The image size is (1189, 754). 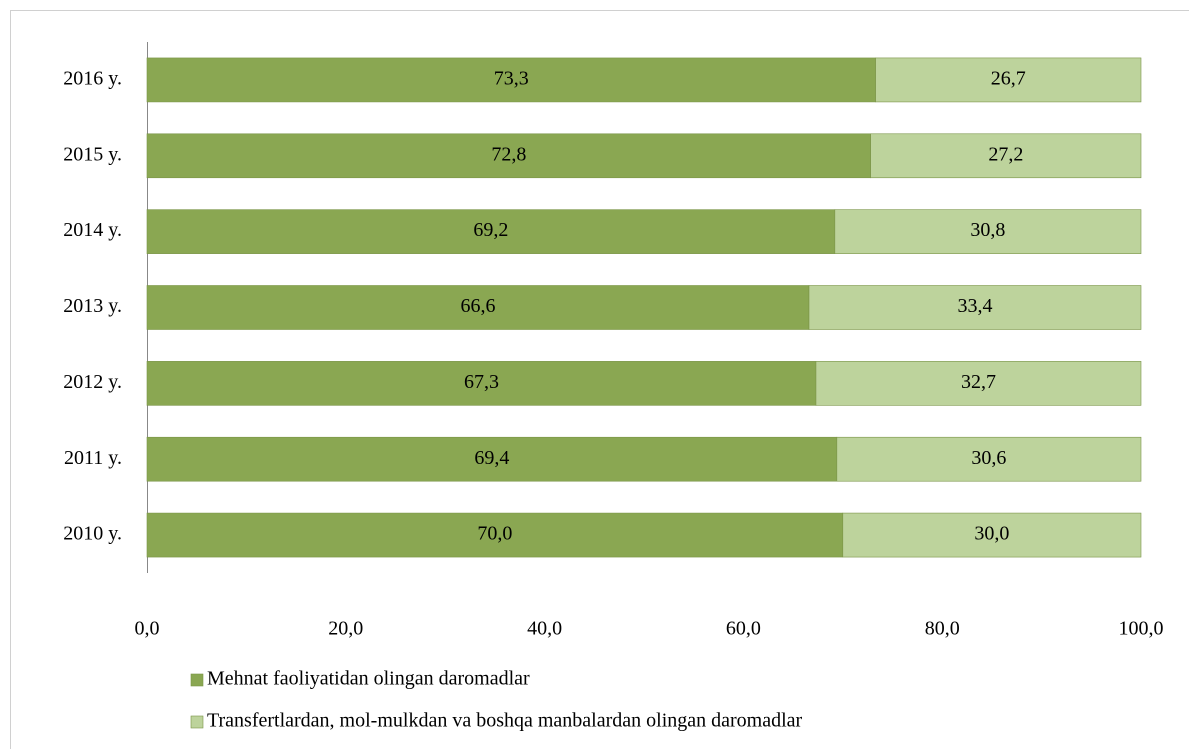 What do you see at coordinates (978, 382) in the screenshot?
I see `data-label: 32,7` at bounding box center [978, 382].